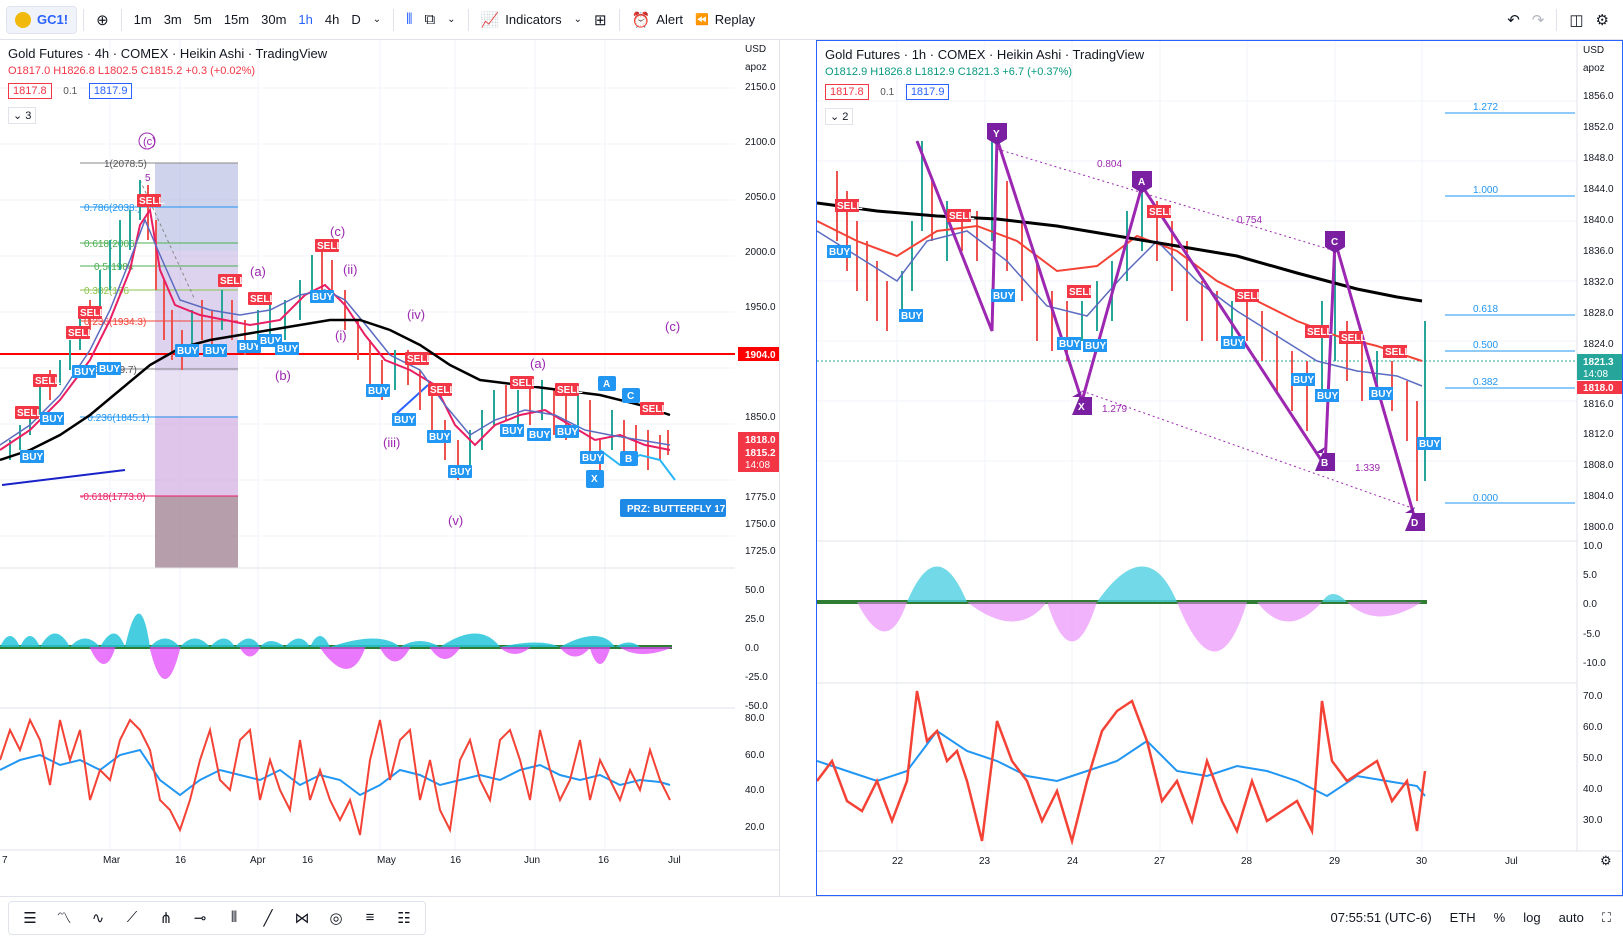 This screenshot has width=1623, height=938. I want to click on layout-grid-icon: ⊞, so click(600, 20).